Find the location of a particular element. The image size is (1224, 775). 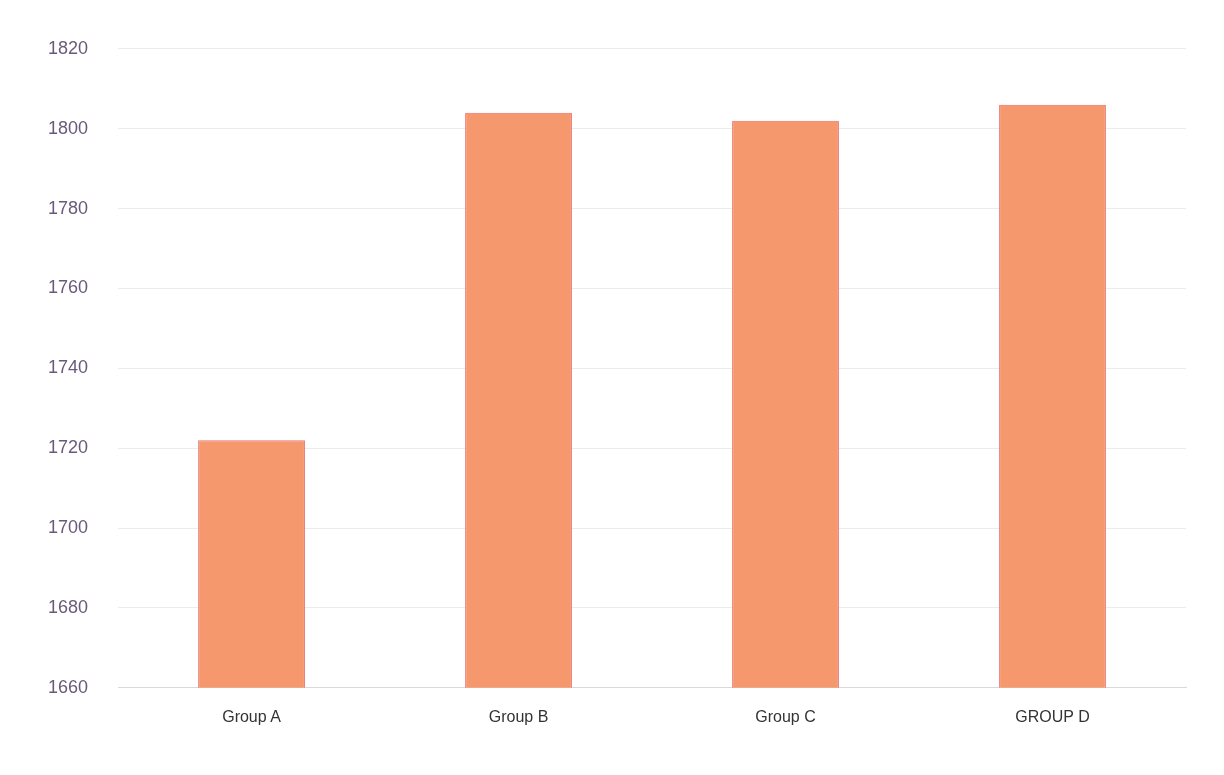

y-tick-label: 1720 is located at coordinates (68, 447).